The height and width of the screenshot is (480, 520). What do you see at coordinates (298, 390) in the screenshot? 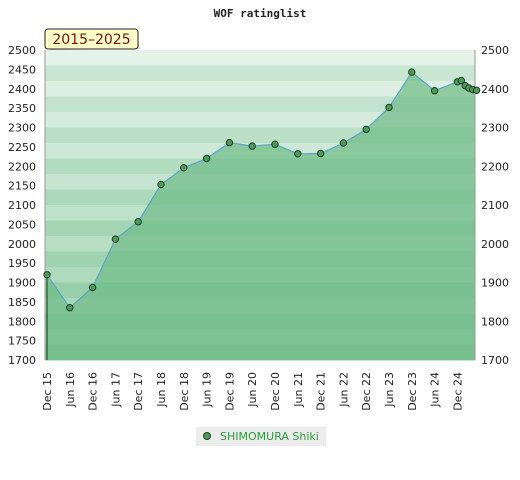
I see `x-tick-label: Jun 21` at bounding box center [298, 390].